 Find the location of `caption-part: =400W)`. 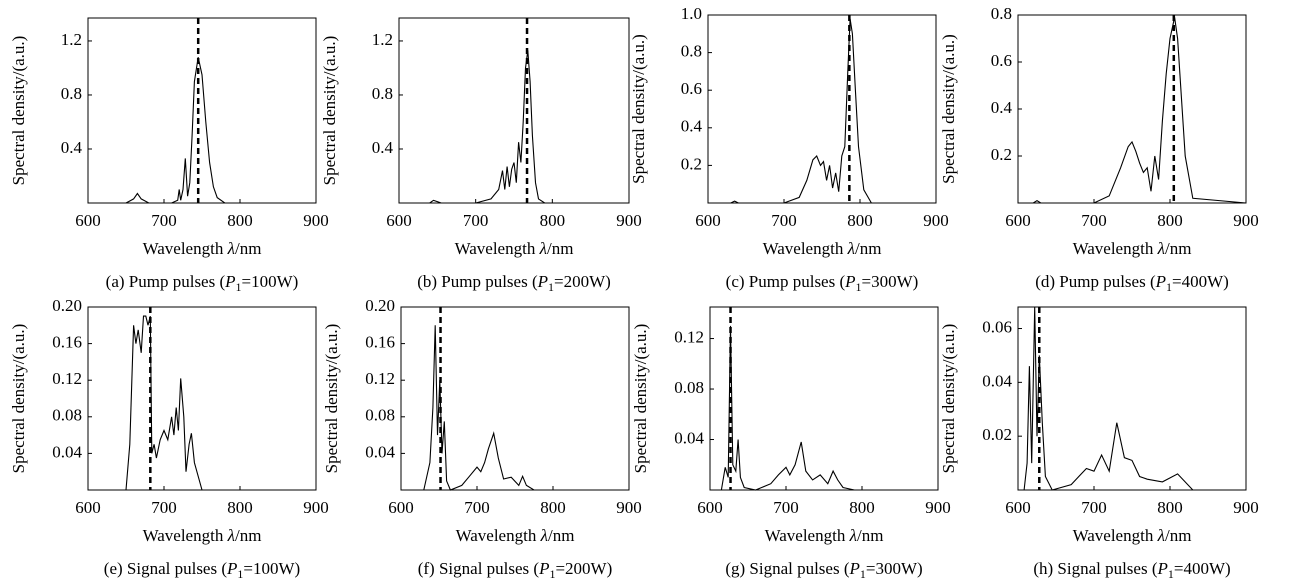

caption-part: =400W) is located at coordinates (1202, 568).